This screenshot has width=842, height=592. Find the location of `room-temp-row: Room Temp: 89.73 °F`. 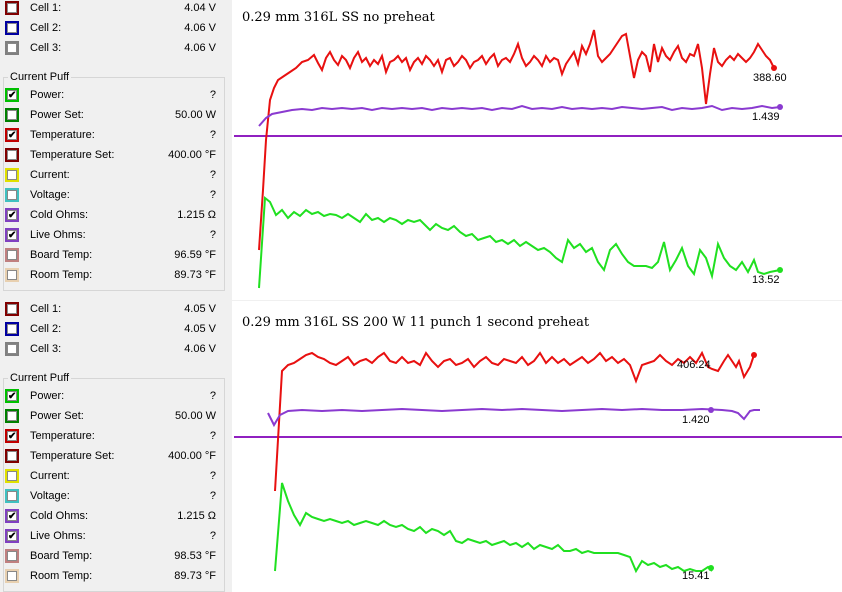

room-temp-row: Room Temp: 89.73 °F is located at coordinates (113, 277).